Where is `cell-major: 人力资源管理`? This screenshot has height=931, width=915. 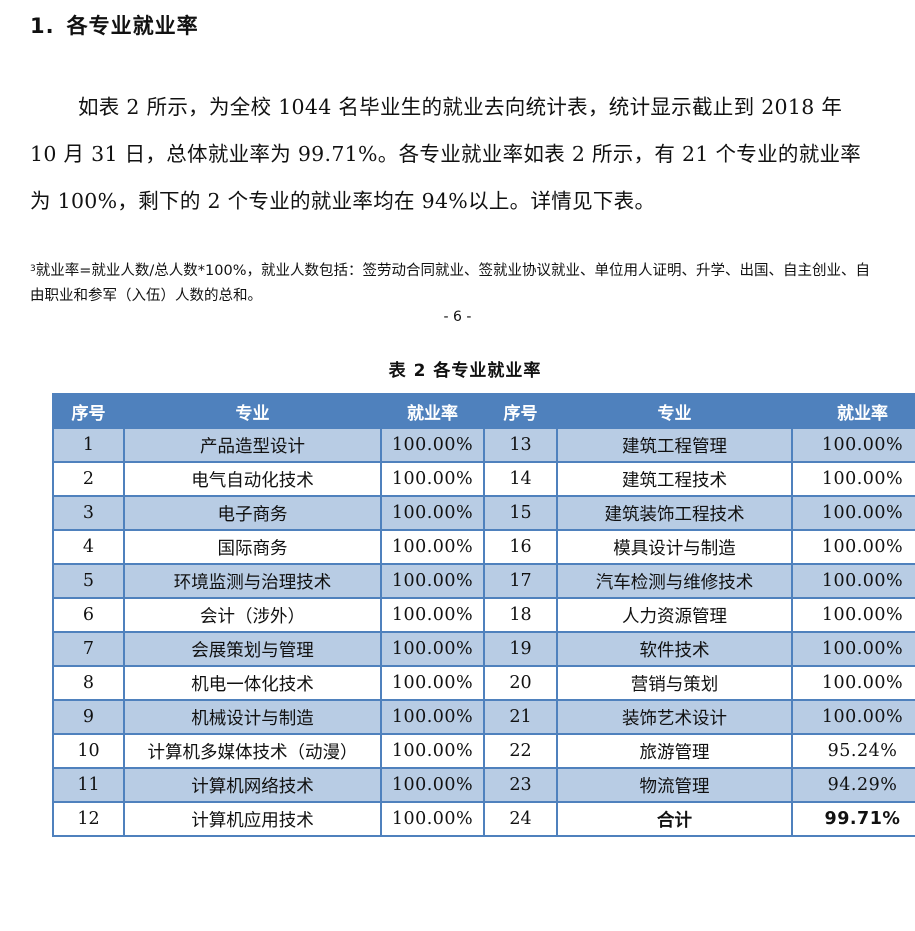
cell-major: 人力资源管理 is located at coordinates (674, 615).